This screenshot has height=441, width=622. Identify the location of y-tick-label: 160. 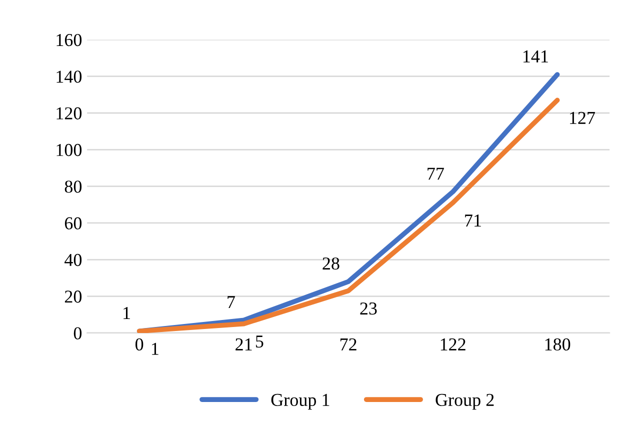
(69, 40).